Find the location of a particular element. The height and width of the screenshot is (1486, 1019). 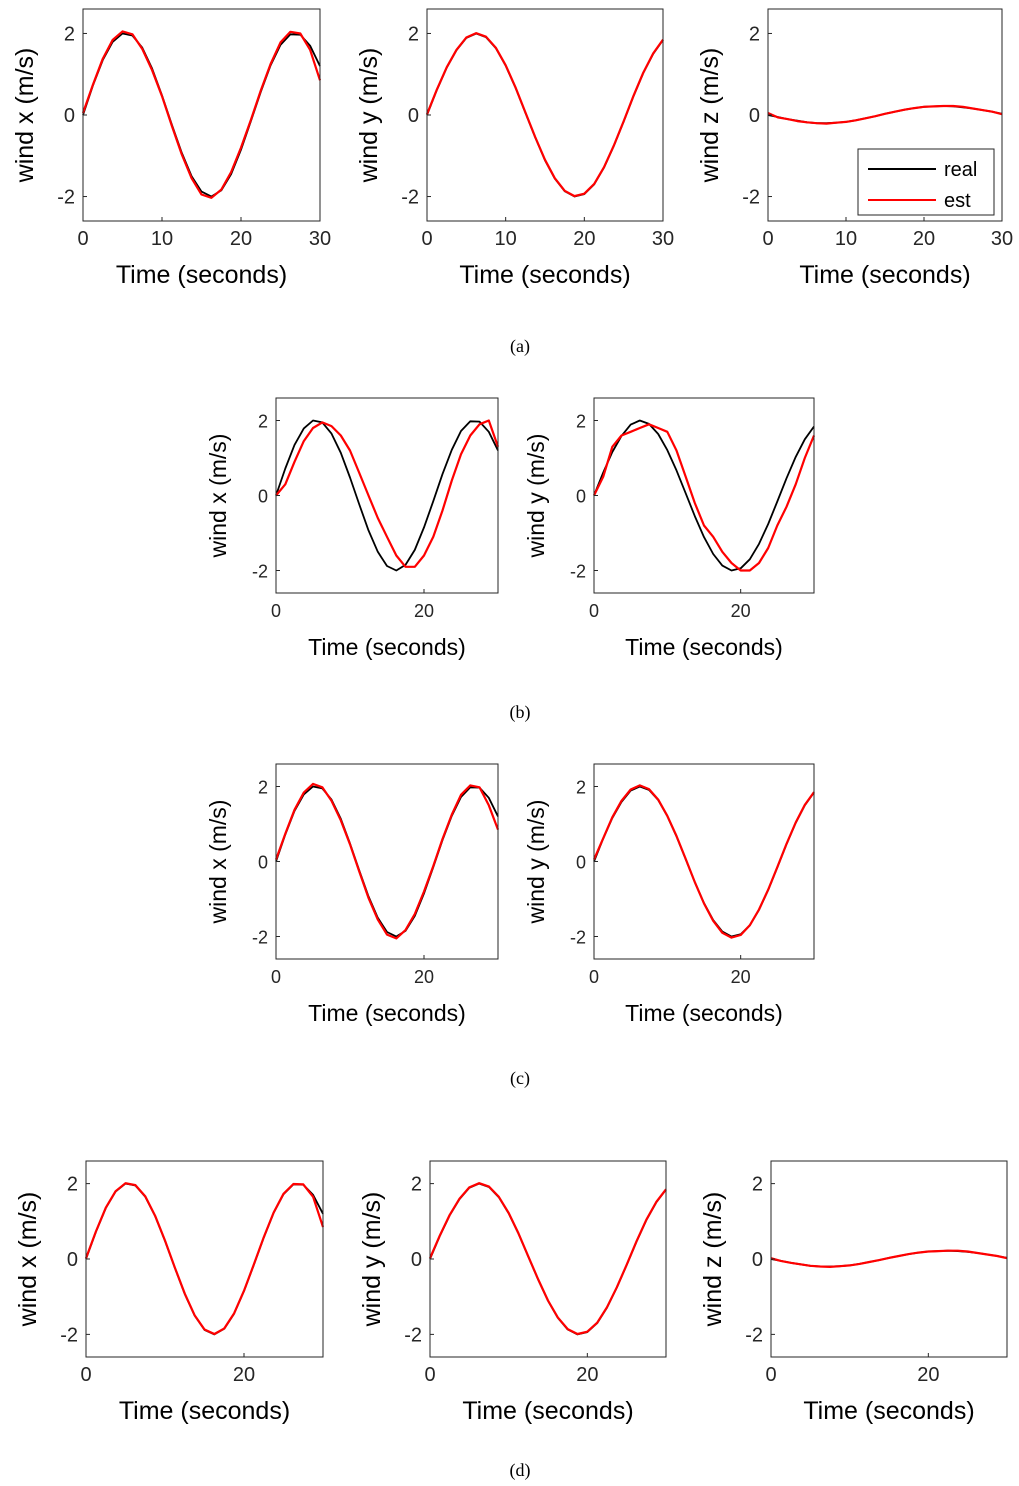

caption-c: (c) is located at coordinates (520, 1078).